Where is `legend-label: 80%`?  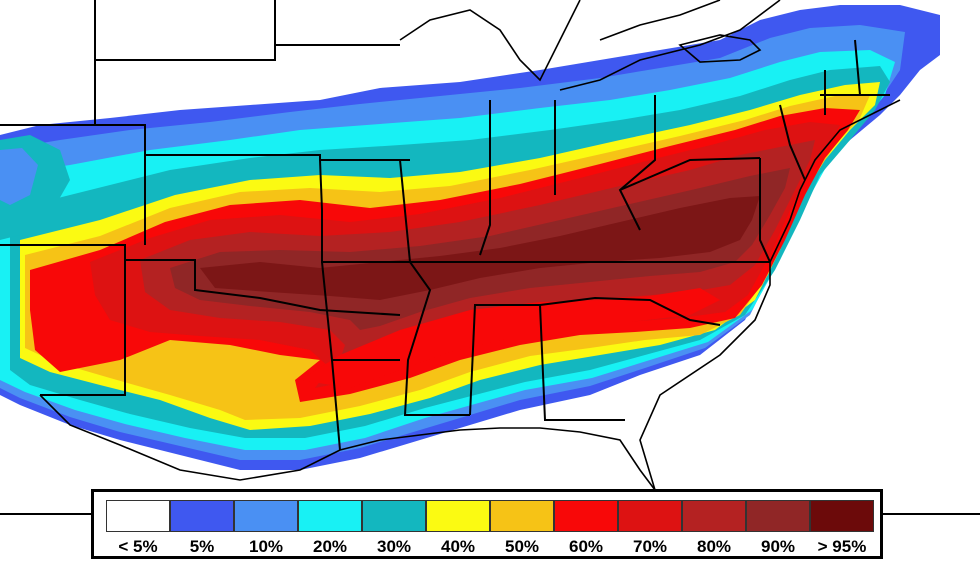 legend-label: 80% is located at coordinates (714, 546).